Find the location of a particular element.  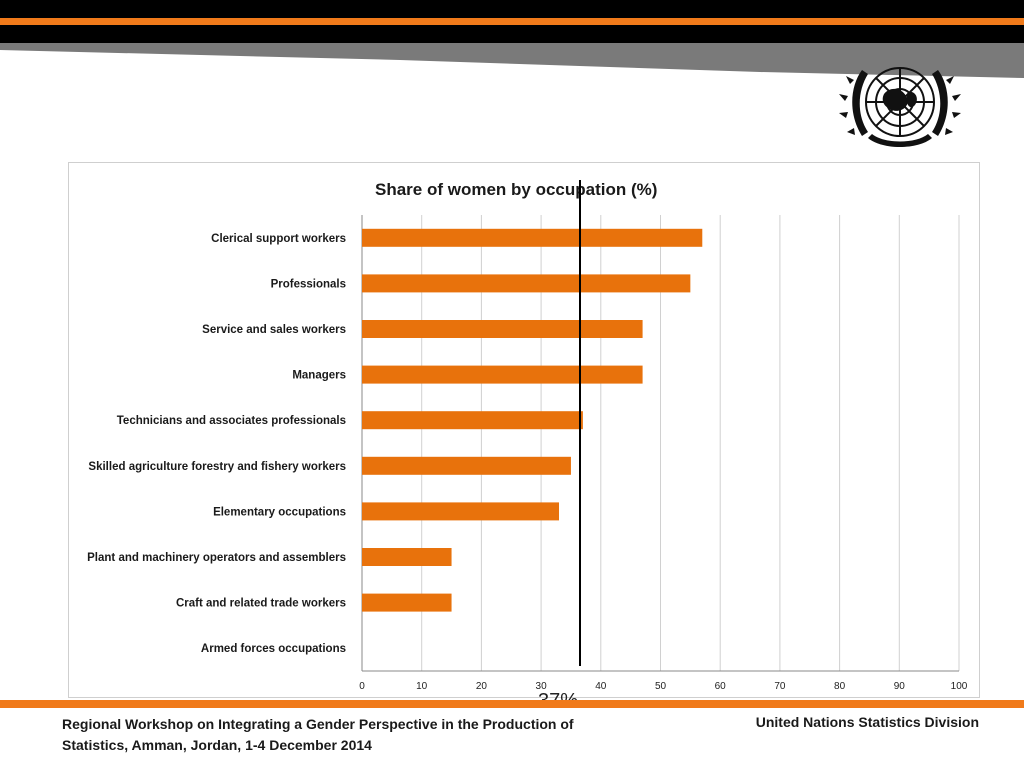

x-tick-label: 0 is located at coordinates (362, 686).